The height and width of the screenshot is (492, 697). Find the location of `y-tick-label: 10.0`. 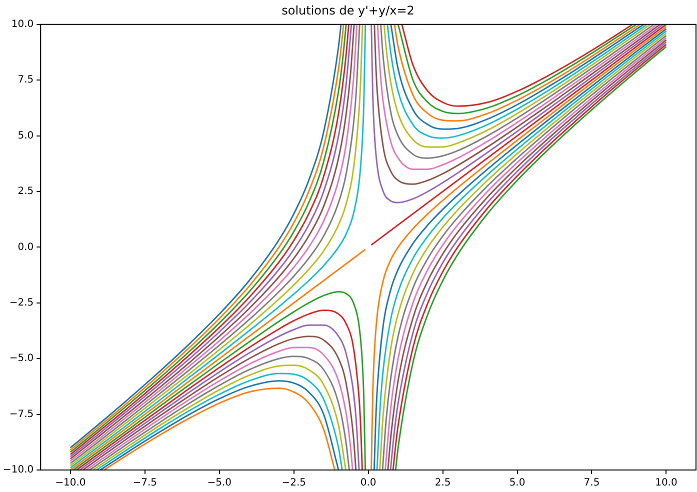

y-tick-label: 10.0 is located at coordinates (22, 24).